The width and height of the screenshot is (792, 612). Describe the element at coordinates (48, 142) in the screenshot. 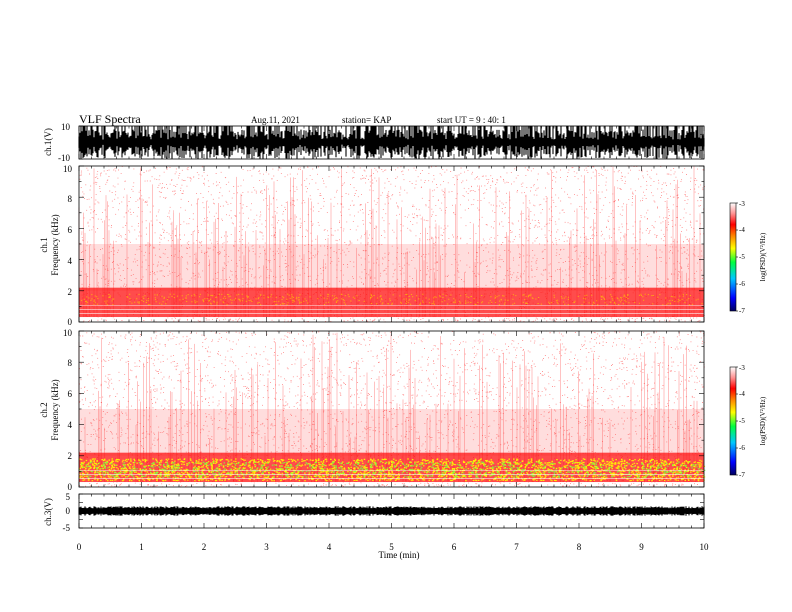

I see `ch1-wave-ylabel: ch.1(V)` at that location.